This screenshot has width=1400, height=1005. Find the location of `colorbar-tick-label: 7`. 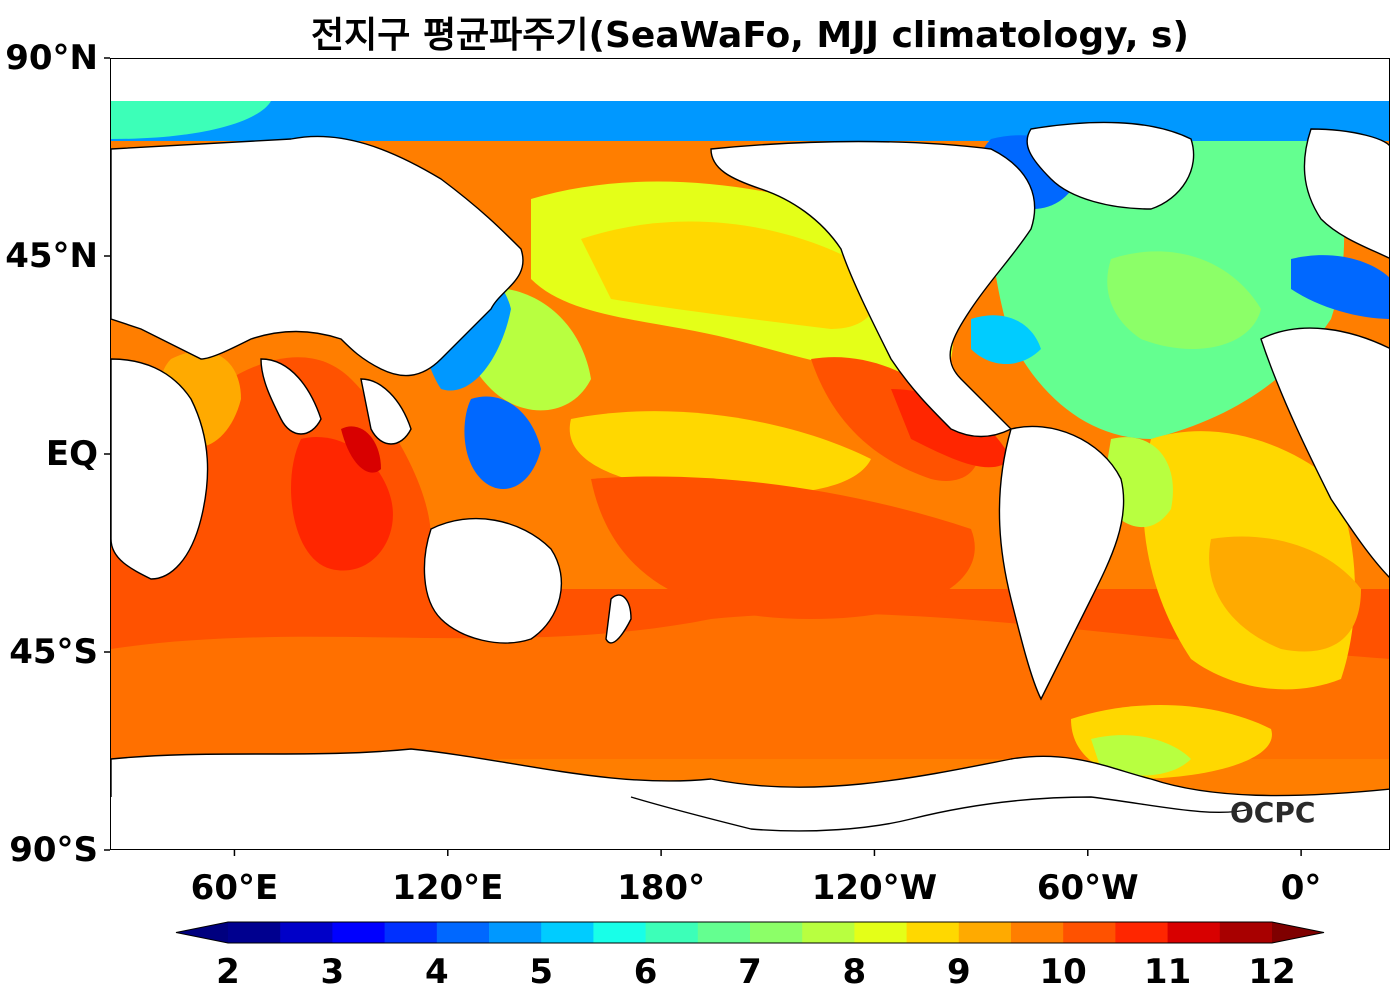

colorbar-tick-label: 7 is located at coordinates (750, 972).